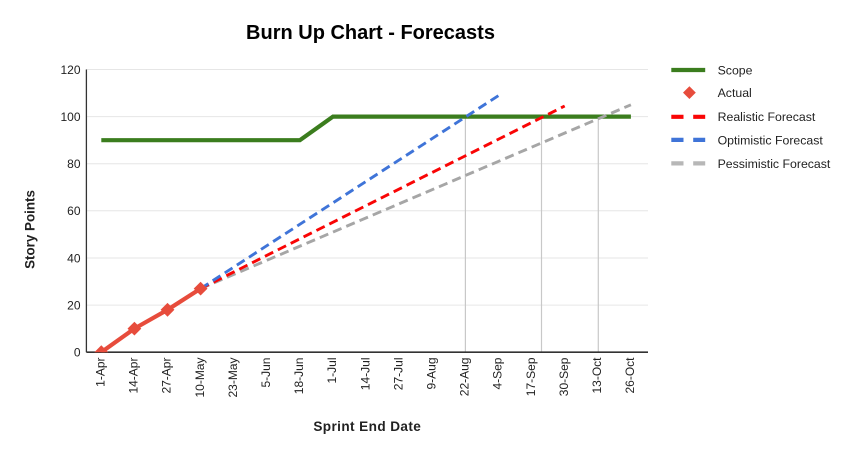  I want to click on svg-text: 1-Apr, so click(101, 371).